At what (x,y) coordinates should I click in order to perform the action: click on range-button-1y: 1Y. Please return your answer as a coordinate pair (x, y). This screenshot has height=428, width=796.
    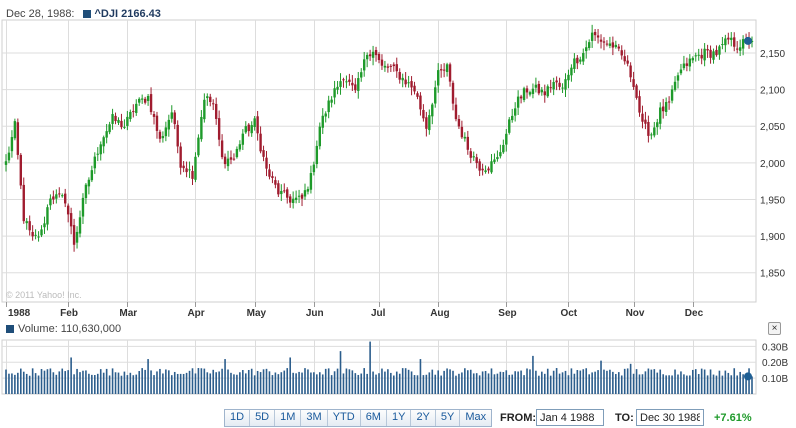
    Looking at the image, I should click on (399, 418).